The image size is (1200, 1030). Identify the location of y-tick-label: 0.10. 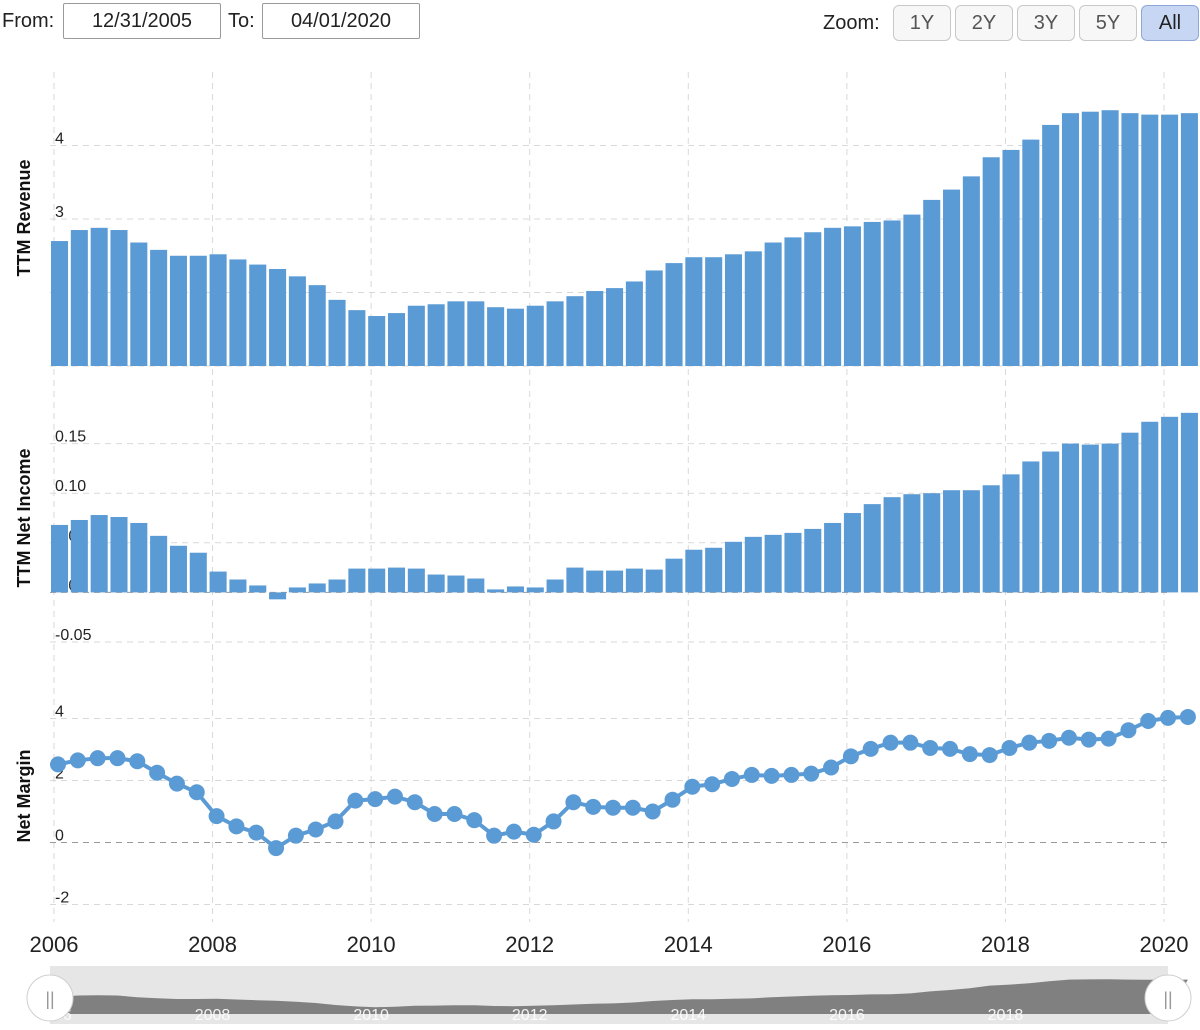
(70, 486).